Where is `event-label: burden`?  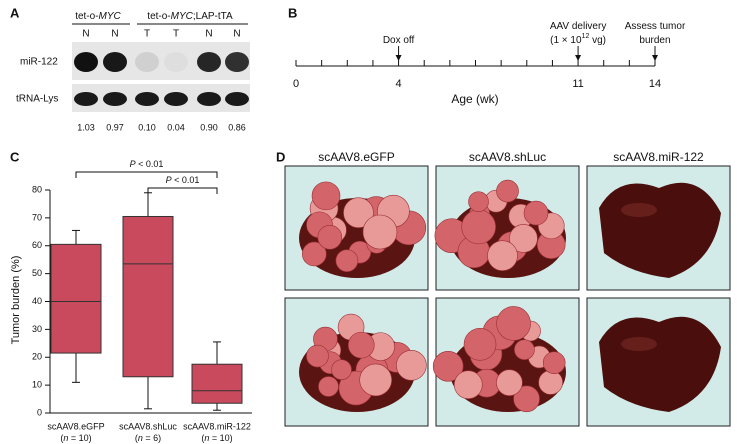 event-label: burden is located at coordinates (654, 40).